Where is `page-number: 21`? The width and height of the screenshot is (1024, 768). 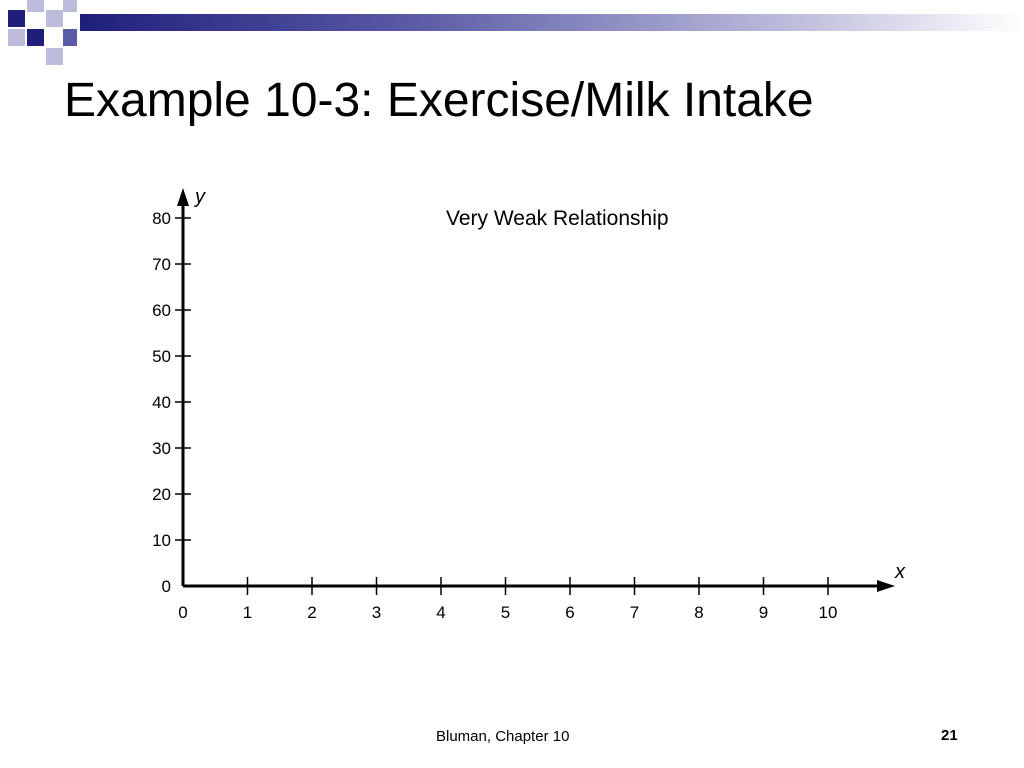 page-number: 21 is located at coordinates (949, 735).